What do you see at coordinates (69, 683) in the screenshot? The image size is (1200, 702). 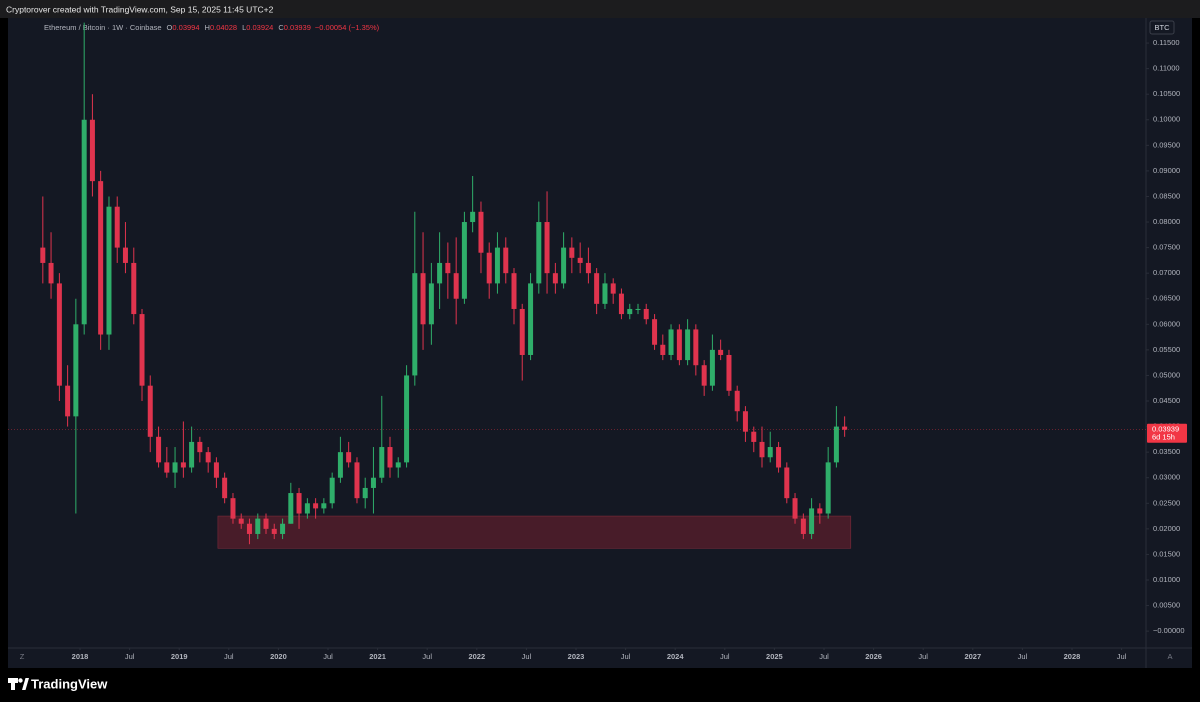 I see `brand: TradingView` at bounding box center [69, 683].